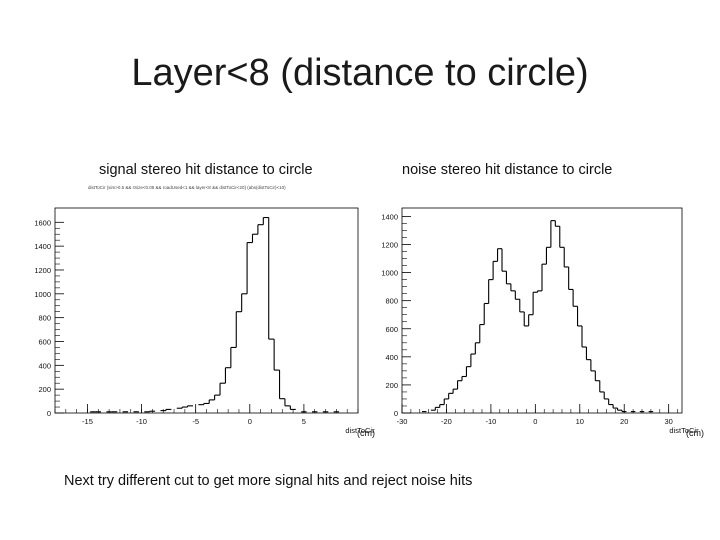 The height and width of the screenshot is (540, 720). What do you see at coordinates (360, 73) in the screenshot?
I see `slide-title: Layer<8 (distance to circle)` at bounding box center [360, 73].